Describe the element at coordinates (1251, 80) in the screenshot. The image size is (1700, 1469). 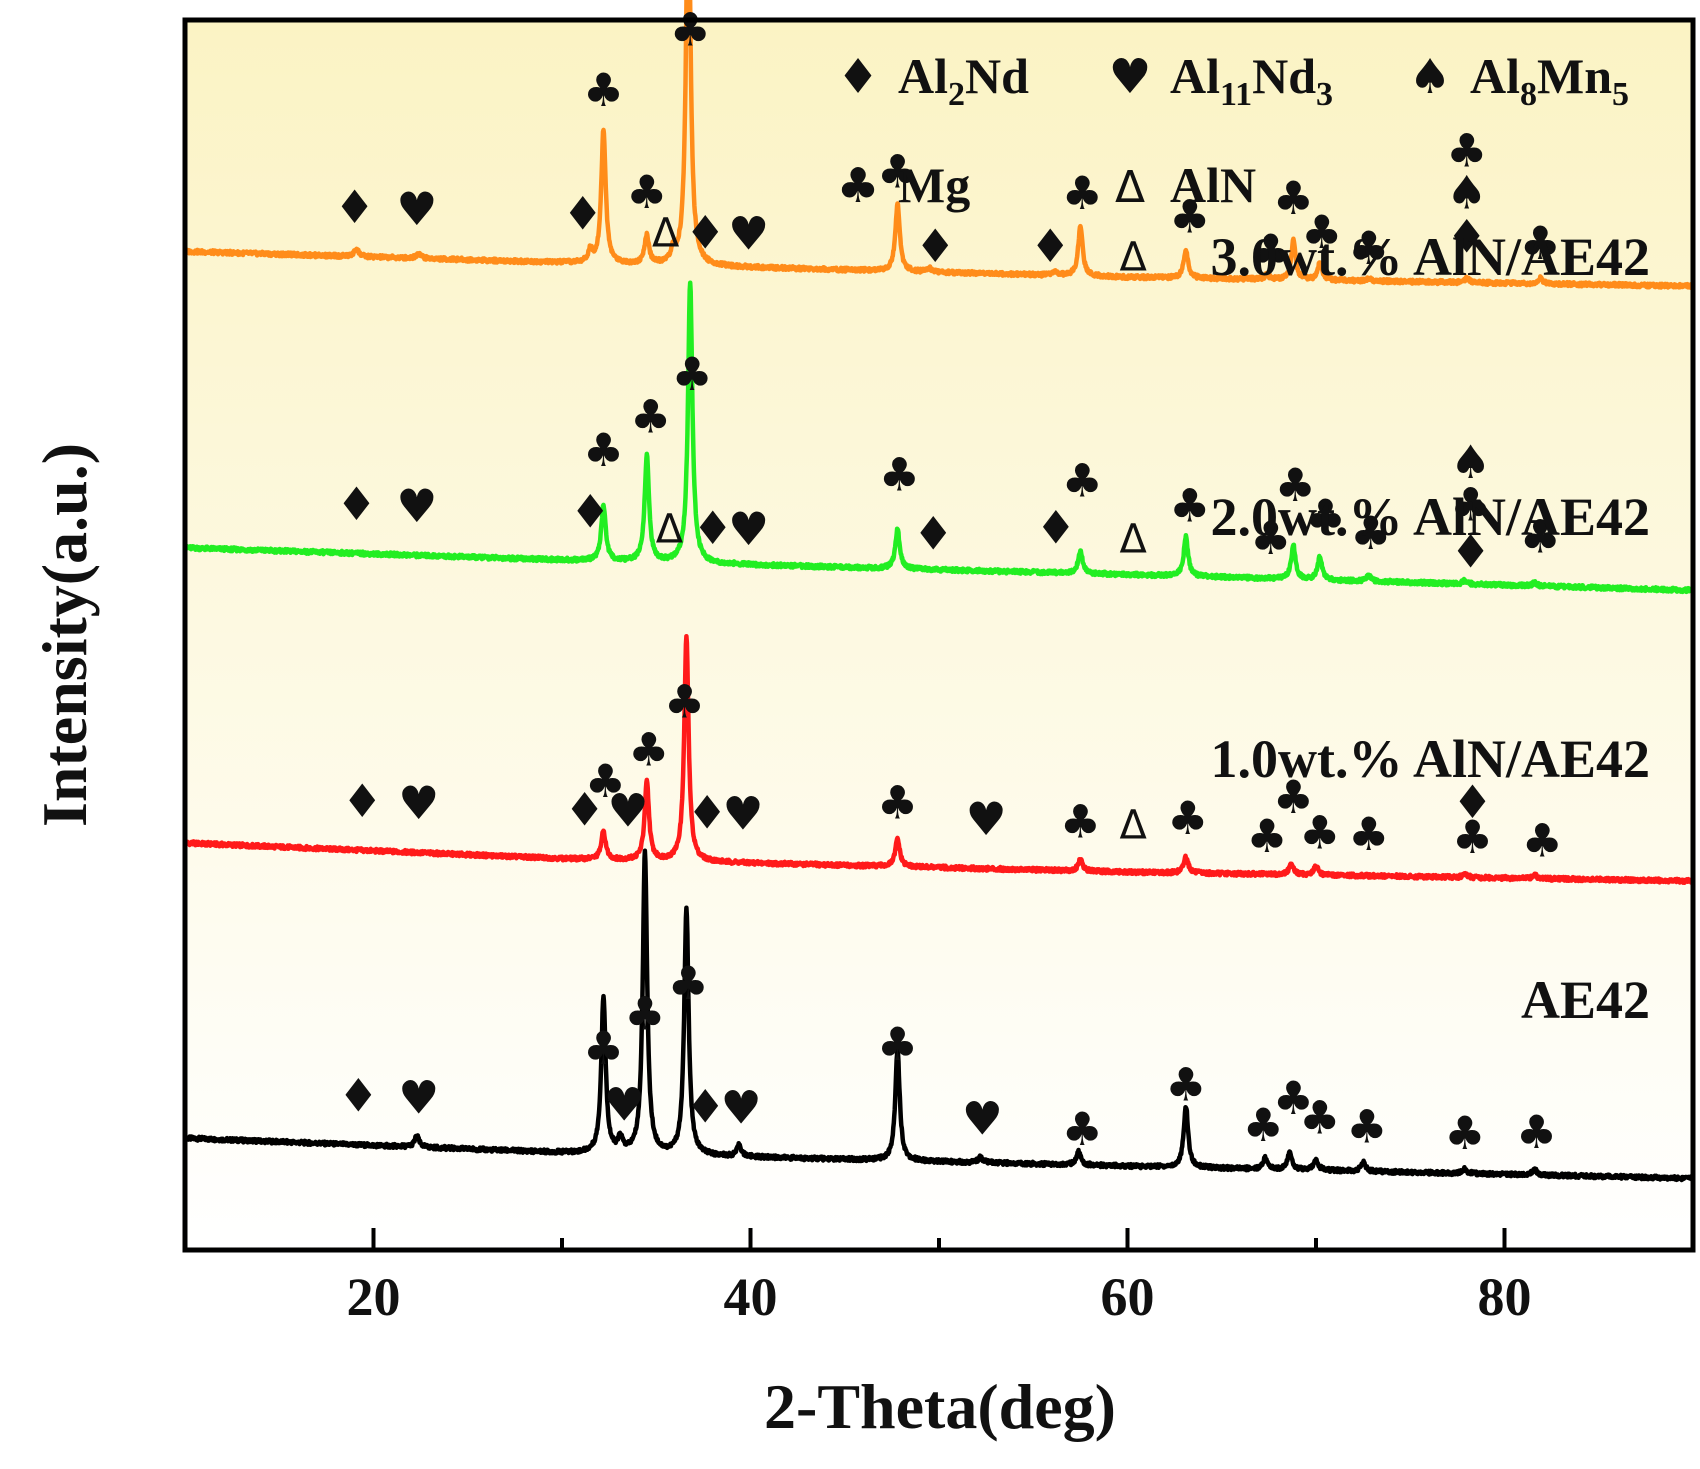
I see `legend-label-1: Al11Nd3` at that location.